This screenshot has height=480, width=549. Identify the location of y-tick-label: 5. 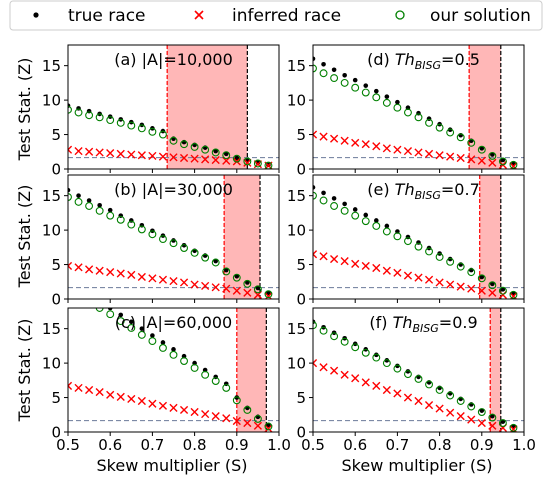
(301, 398).